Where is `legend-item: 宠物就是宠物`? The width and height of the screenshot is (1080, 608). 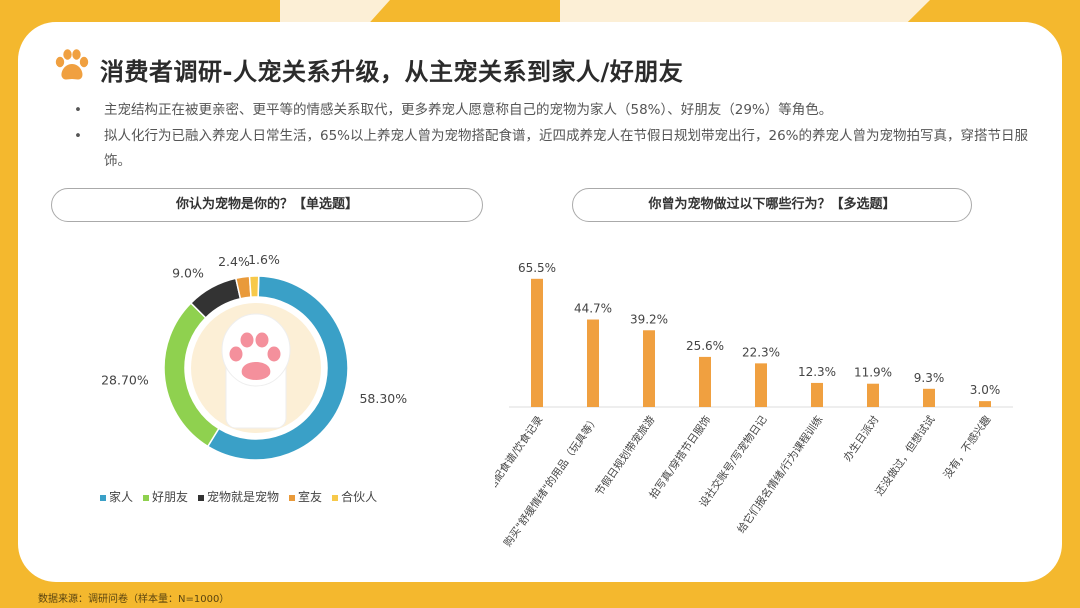 legend-item: 宠物就是宠物 is located at coordinates (238, 496).